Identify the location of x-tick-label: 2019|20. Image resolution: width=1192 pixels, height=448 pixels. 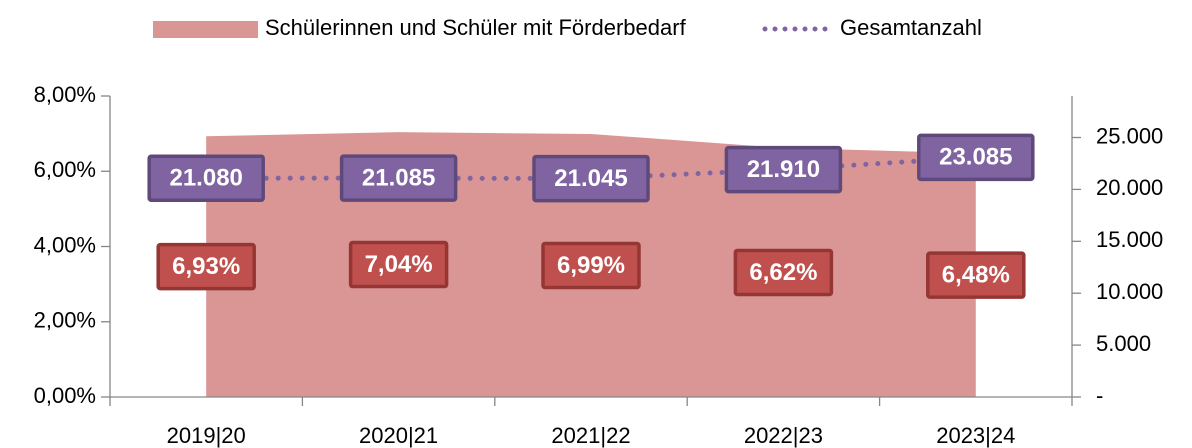
(206, 435).